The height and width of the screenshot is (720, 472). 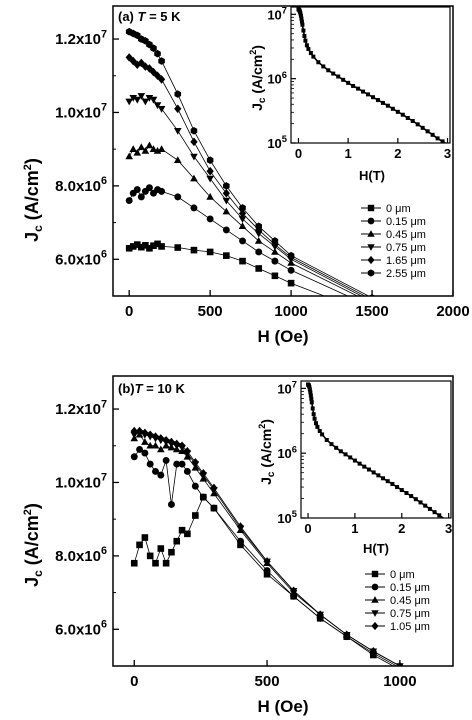 What do you see at coordinates (134, 681) in the screenshot?
I see `panel-b-xtick-label-0: 0` at bounding box center [134, 681].